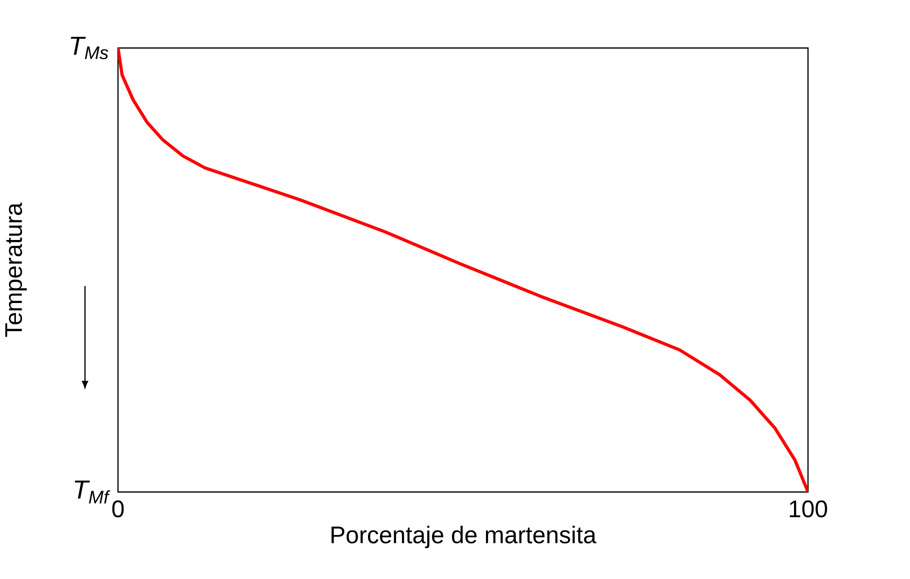 The width and height of the screenshot is (910, 579). What do you see at coordinates (464, 537) in the screenshot?
I see `x-axis-title: Porcentaje de martensita` at bounding box center [464, 537].